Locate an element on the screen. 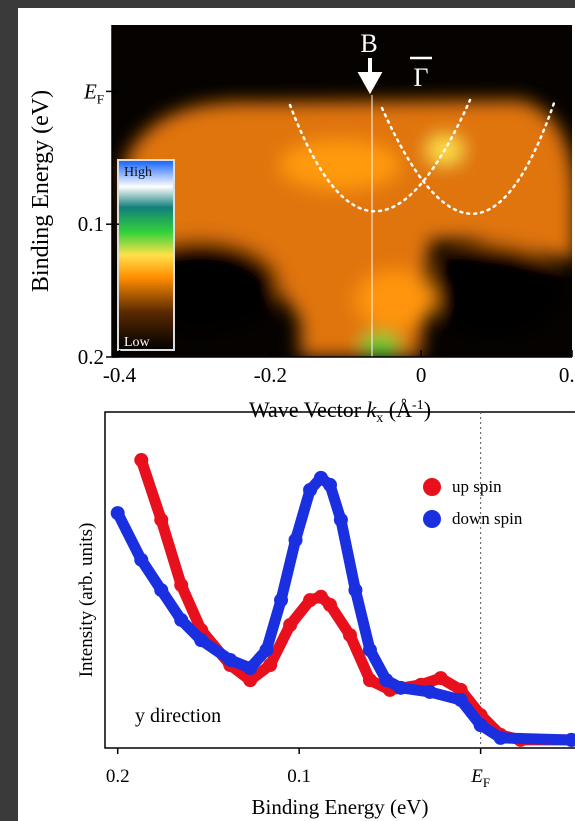 This screenshot has height=821, width=575. label-part: -1 is located at coordinates (418, 405).